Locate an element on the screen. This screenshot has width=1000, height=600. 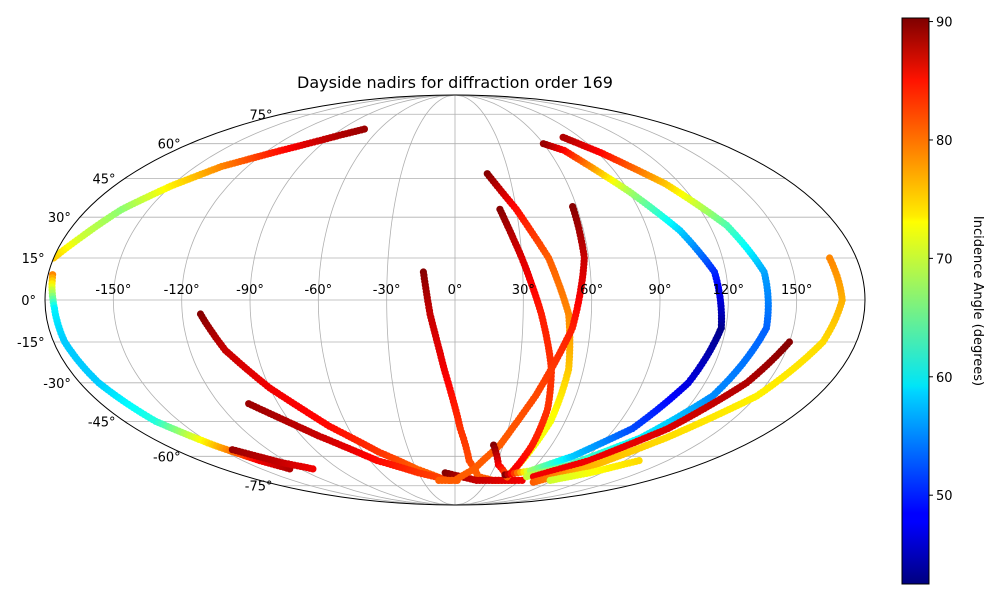
longitude-tick-label: -60° is located at coordinates (318, 290).